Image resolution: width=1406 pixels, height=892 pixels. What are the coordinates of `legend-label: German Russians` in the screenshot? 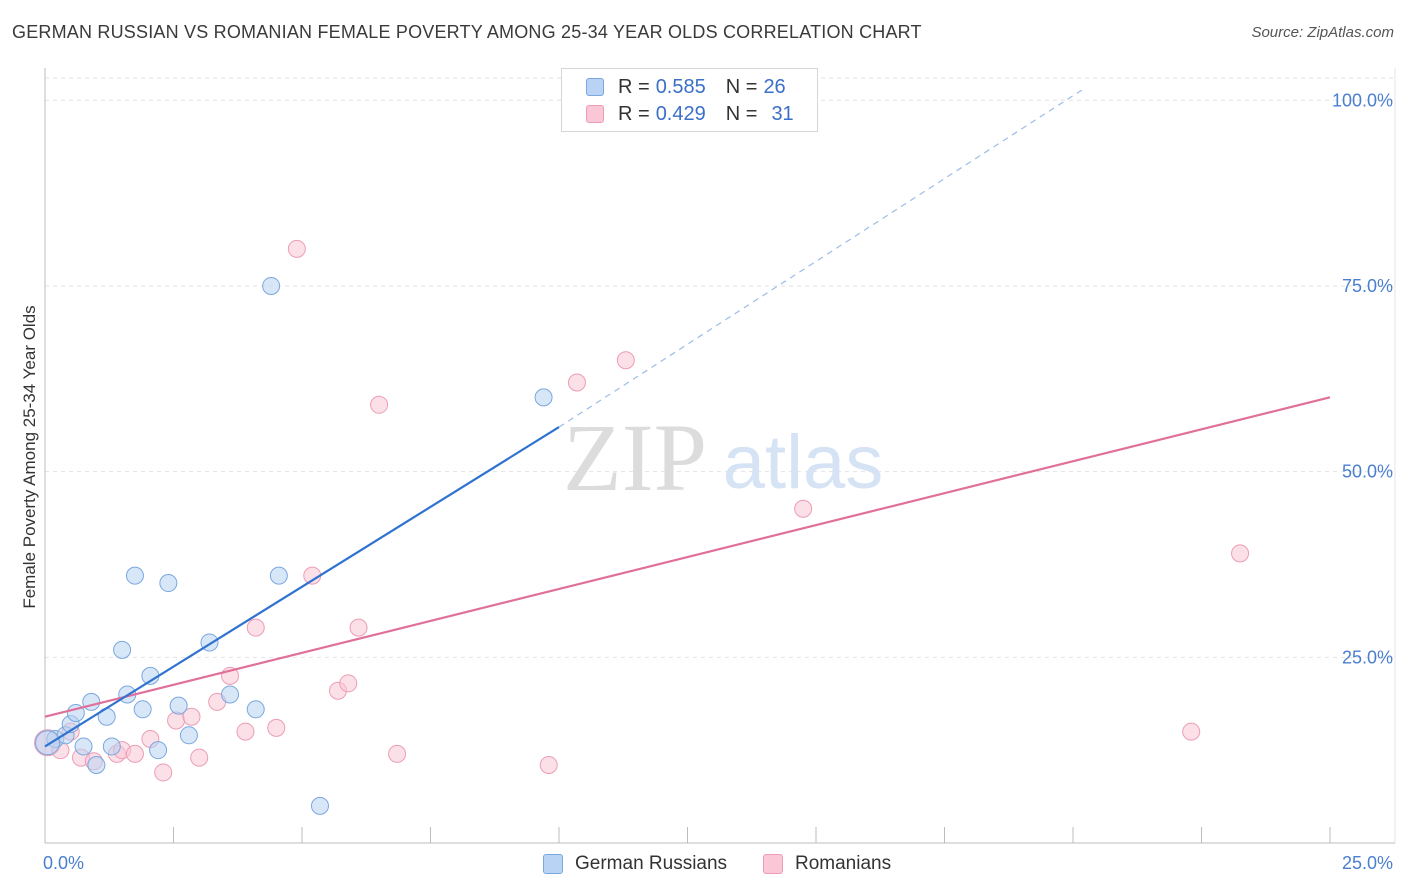 It's located at (651, 863).